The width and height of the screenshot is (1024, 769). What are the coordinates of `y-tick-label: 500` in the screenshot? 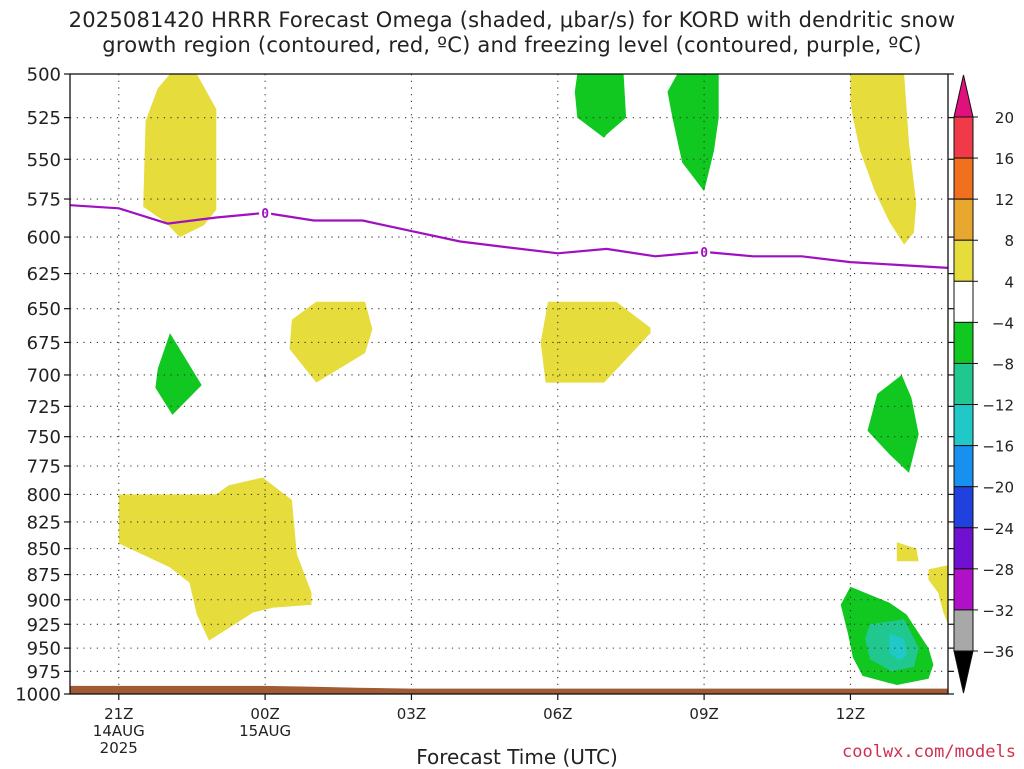 It's located at (44, 75).